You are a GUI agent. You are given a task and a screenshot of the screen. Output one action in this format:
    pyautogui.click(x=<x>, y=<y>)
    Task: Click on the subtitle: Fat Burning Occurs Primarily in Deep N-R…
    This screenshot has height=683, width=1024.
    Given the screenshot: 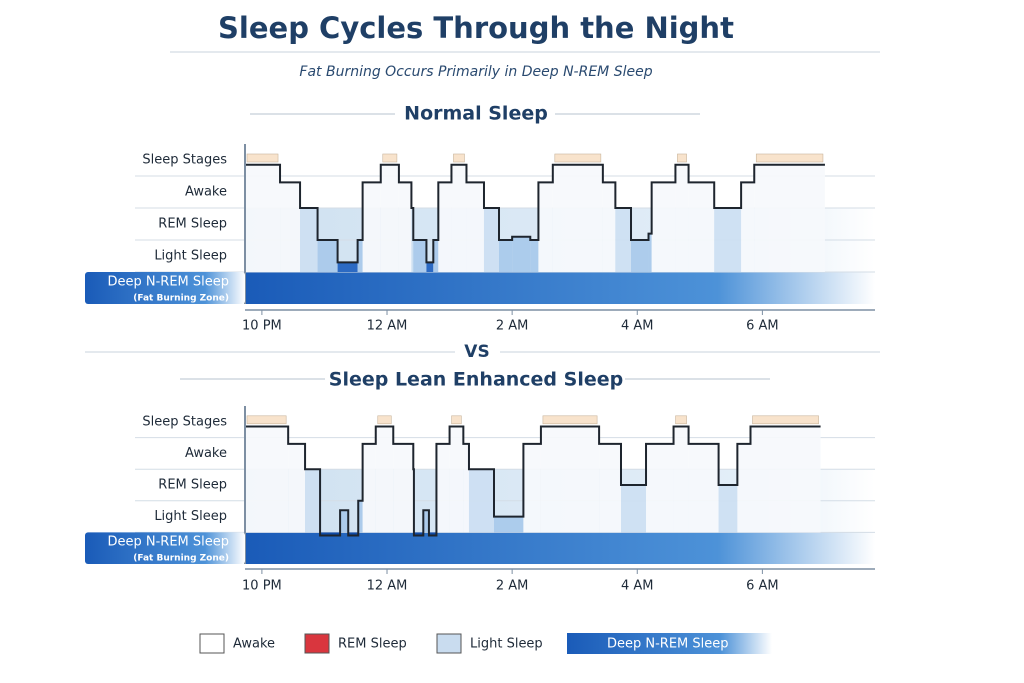 What is the action you would take?
    pyautogui.click(x=475, y=72)
    